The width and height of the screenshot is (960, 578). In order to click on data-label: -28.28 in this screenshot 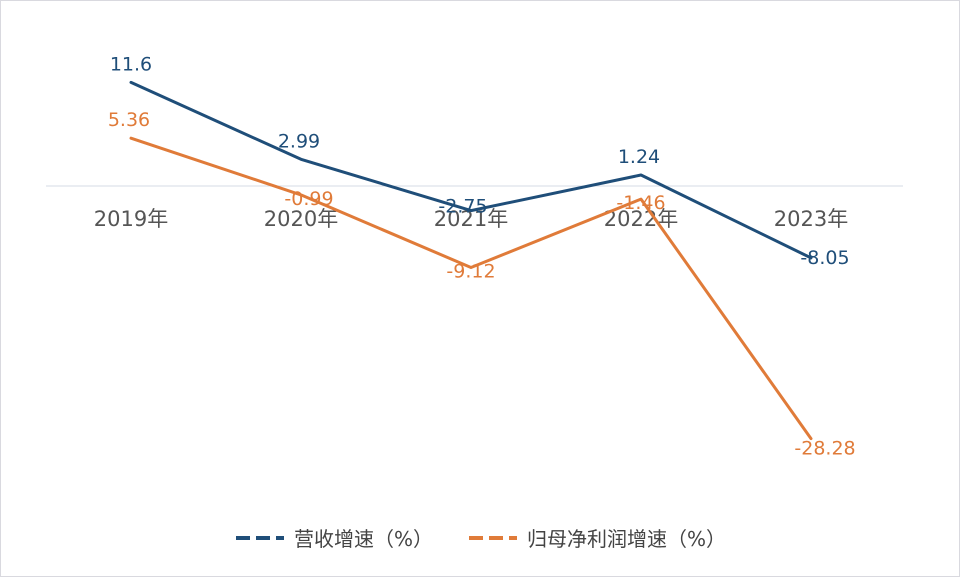, I will do `click(824, 449)`.